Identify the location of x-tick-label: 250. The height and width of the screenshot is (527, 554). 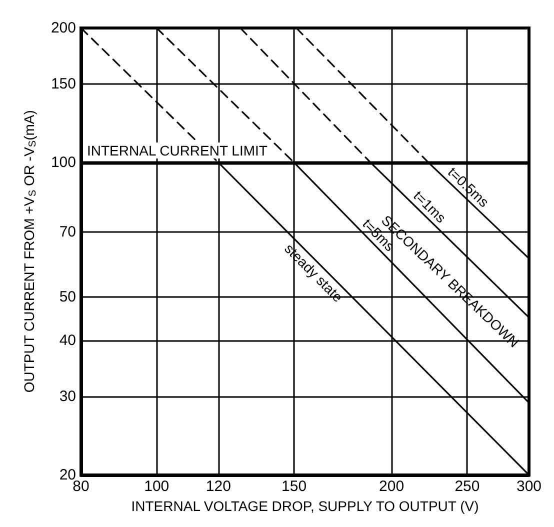
(467, 486).